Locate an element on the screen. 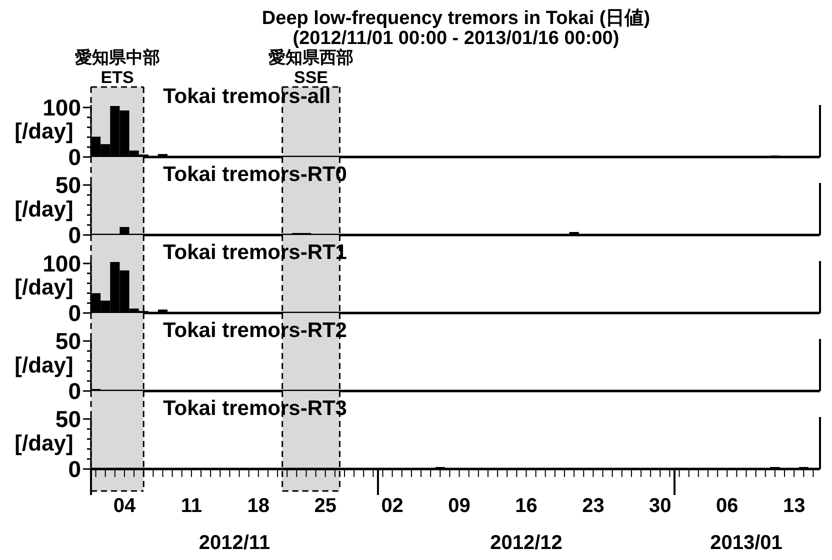 This screenshot has width=832, height=560. x-tick-label: 11 is located at coordinates (191, 506).